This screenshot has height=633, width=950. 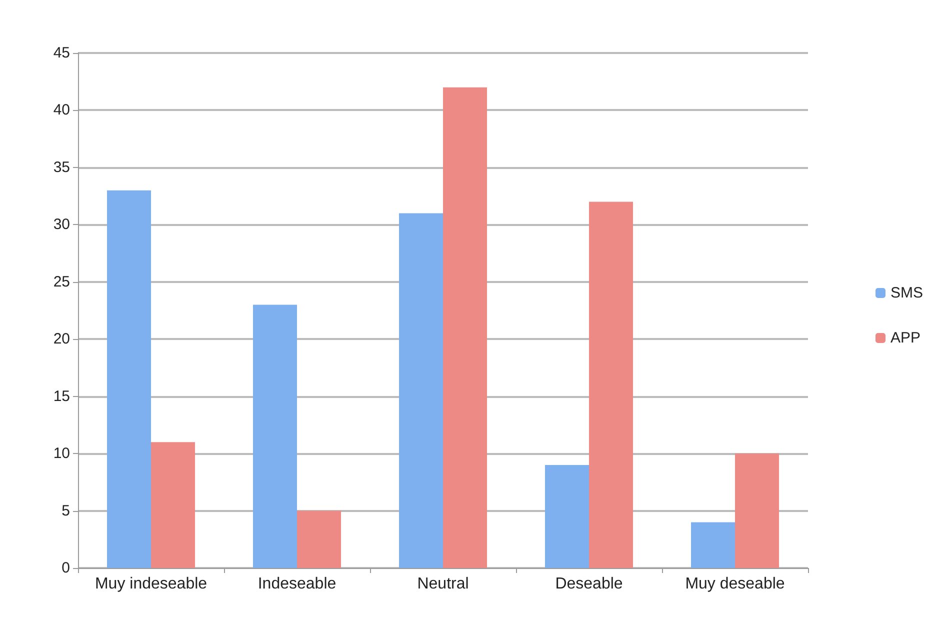 What do you see at coordinates (151, 584) in the screenshot?
I see `x-tick-label: Muy indeseable` at bounding box center [151, 584].